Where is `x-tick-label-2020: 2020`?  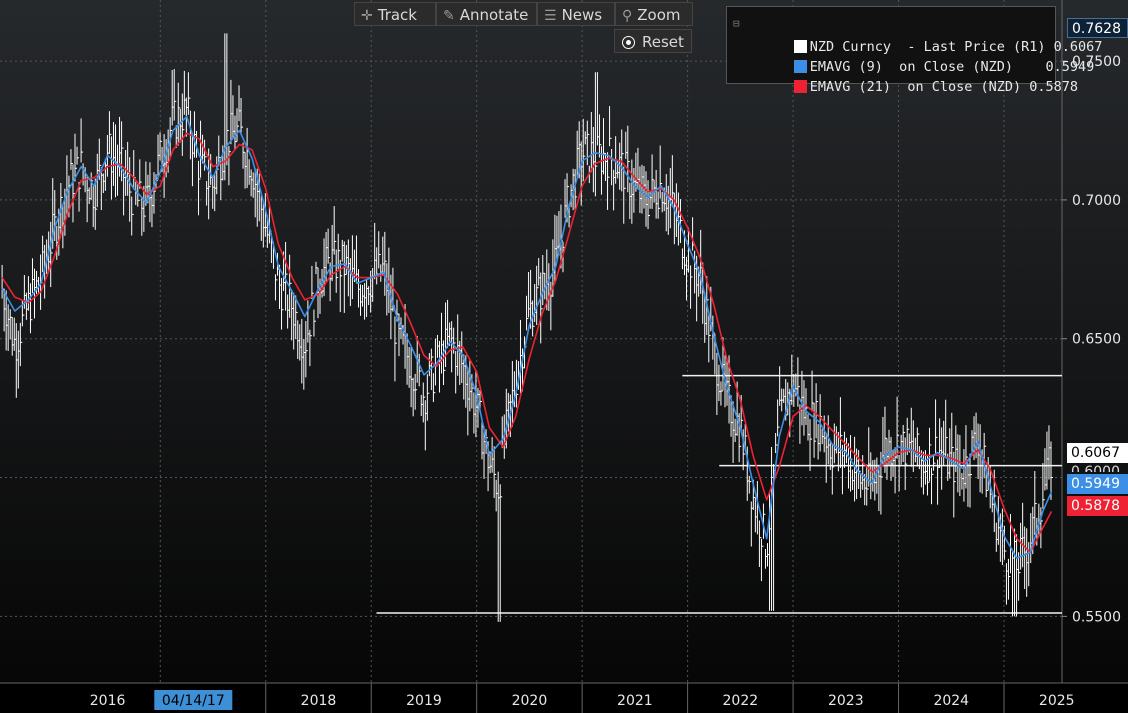 x-tick-label-2020: 2020 is located at coordinates (530, 701).